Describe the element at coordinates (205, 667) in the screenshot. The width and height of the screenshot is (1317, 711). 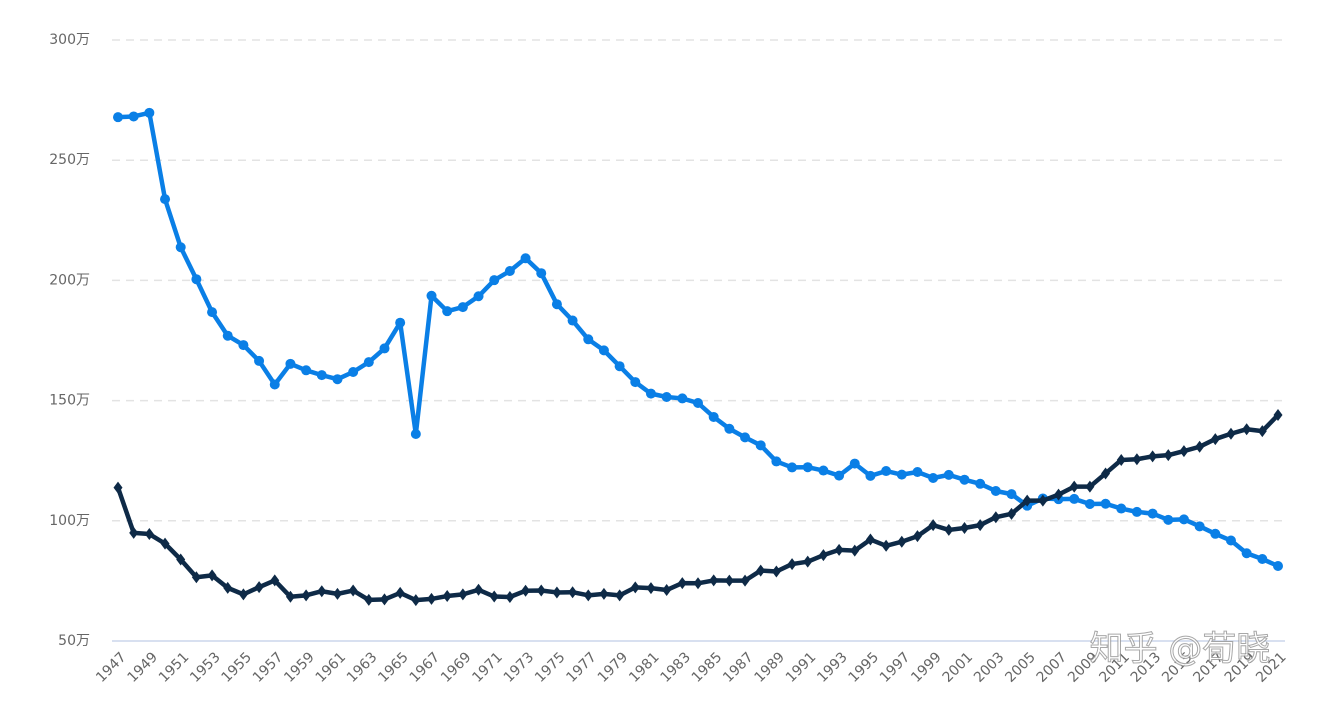
I see `x-tick-label: 1953` at that location.